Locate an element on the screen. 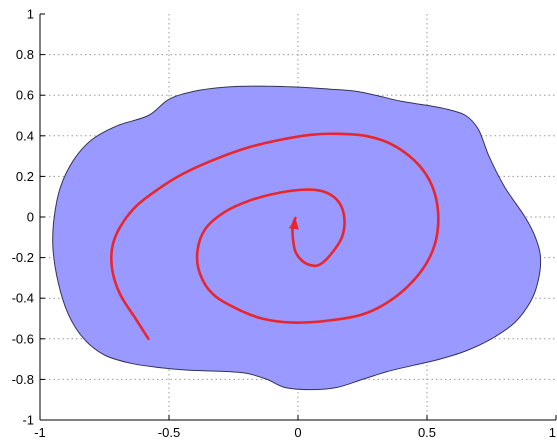 This screenshot has height=442, width=557. y-tick-label: 0.2 is located at coordinates (25, 176).